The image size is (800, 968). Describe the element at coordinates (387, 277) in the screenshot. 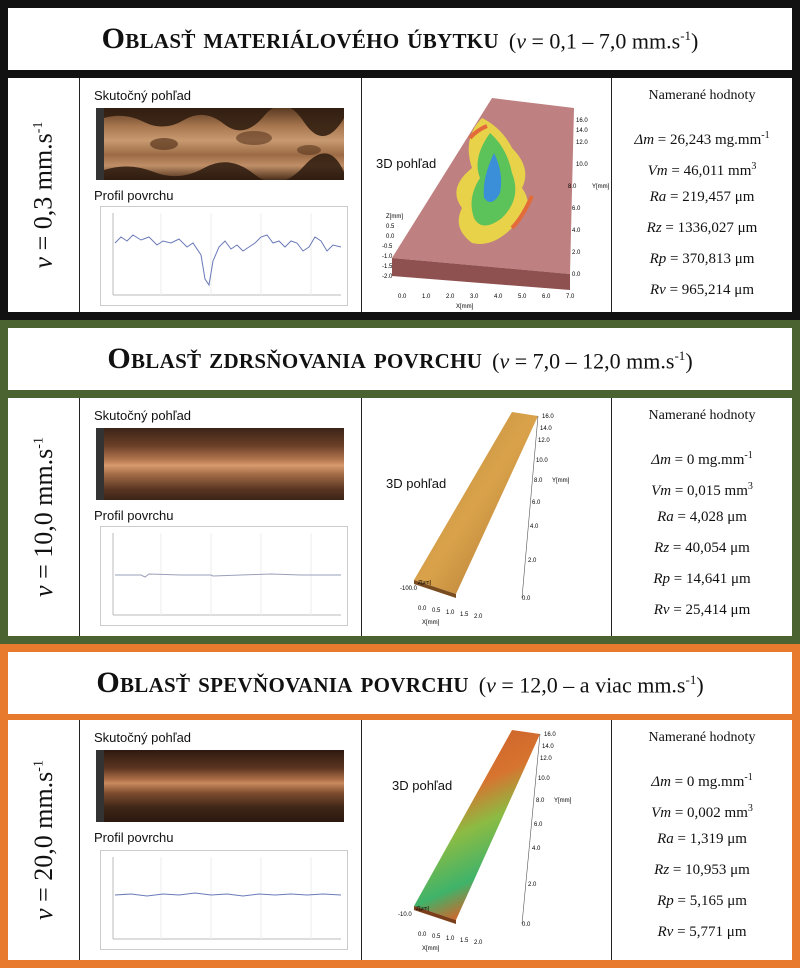

I see `z-tick: -2.0` at that location.